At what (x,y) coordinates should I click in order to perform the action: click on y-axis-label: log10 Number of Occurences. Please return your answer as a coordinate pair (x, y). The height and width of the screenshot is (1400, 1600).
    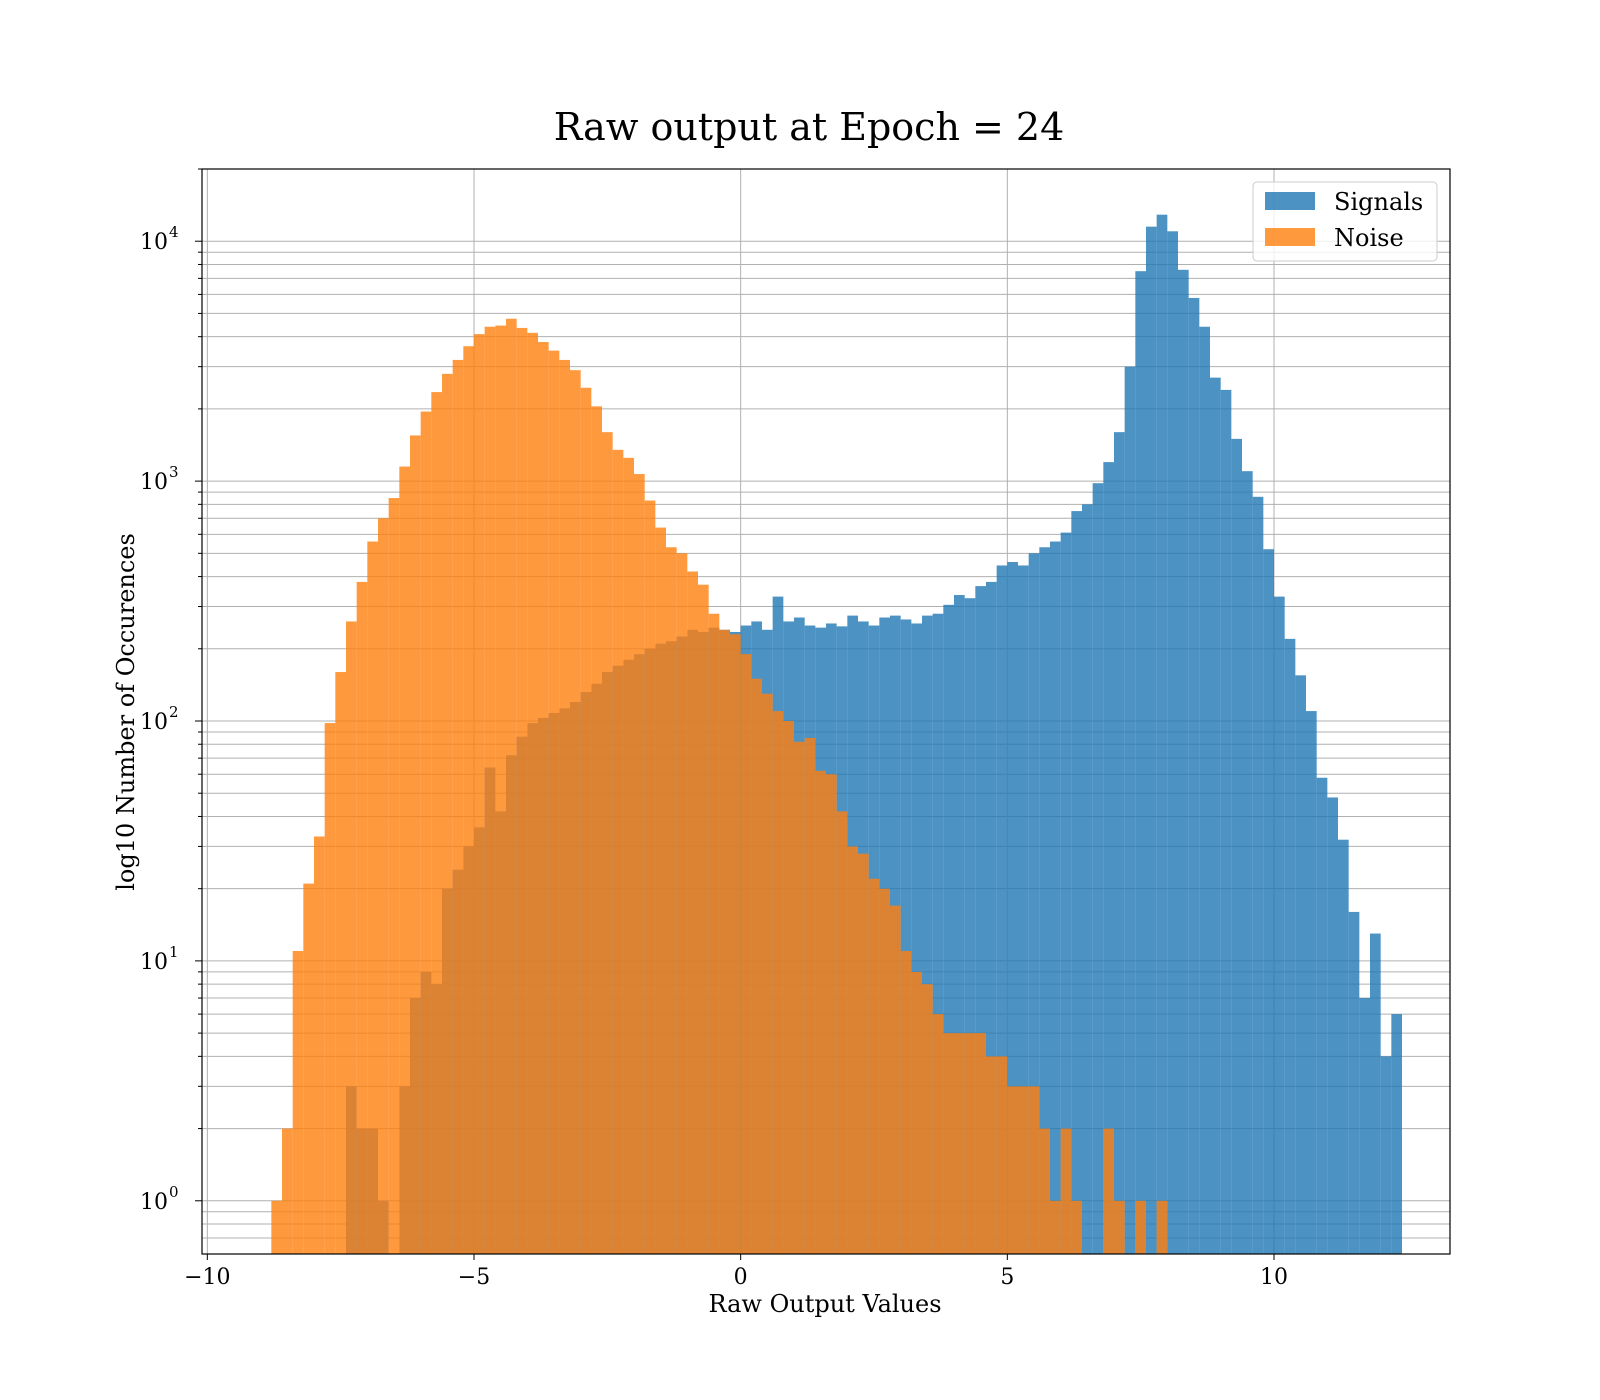
    Looking at the image, I should click on (126, 712).